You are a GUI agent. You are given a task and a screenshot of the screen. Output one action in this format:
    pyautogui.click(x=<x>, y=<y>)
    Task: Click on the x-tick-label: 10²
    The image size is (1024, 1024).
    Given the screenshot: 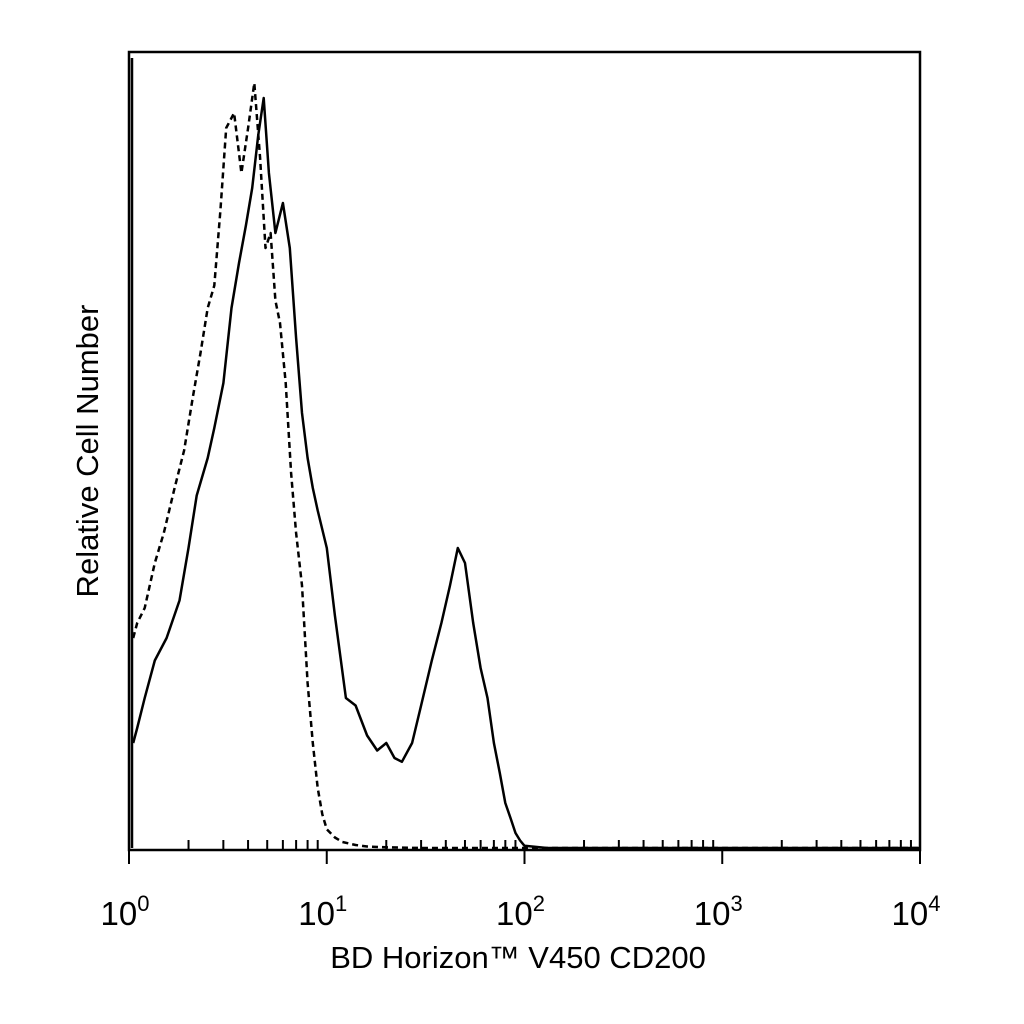 What is the action you would take?
    pyautogui.click(x=520, y=911)
    